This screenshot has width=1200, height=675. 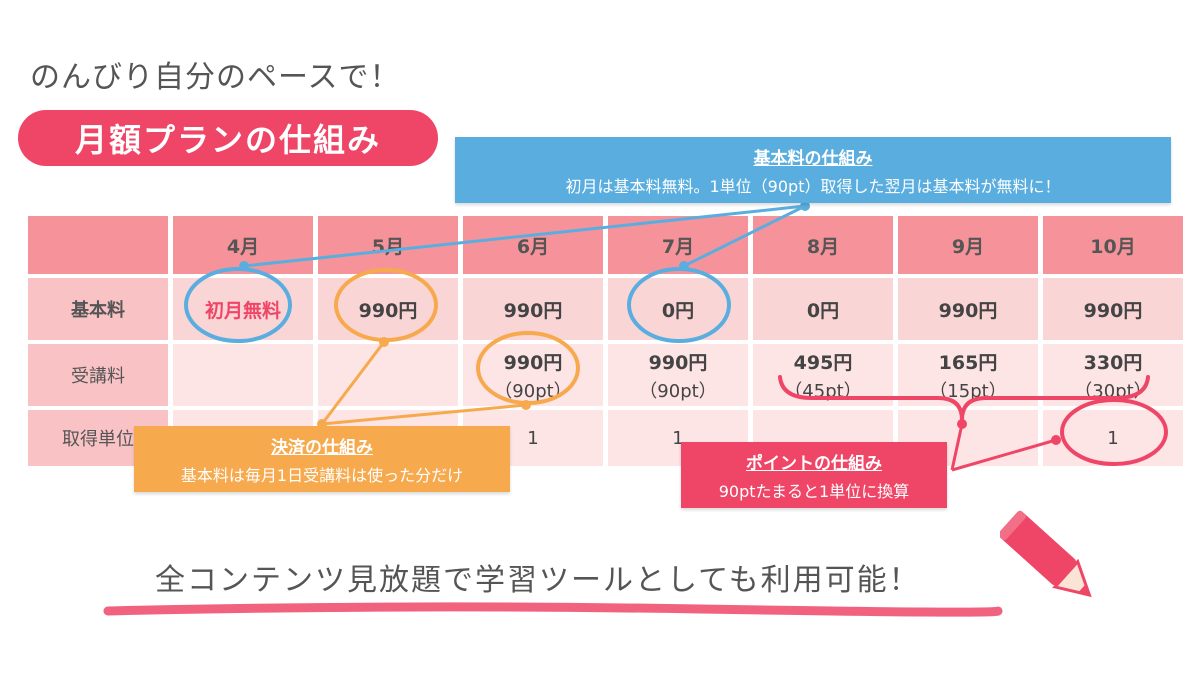 I want to click on payment-callout: 決済の仕組み 基本料は毎月1日受講料は使った分だけ, so click(x=322, y=459).